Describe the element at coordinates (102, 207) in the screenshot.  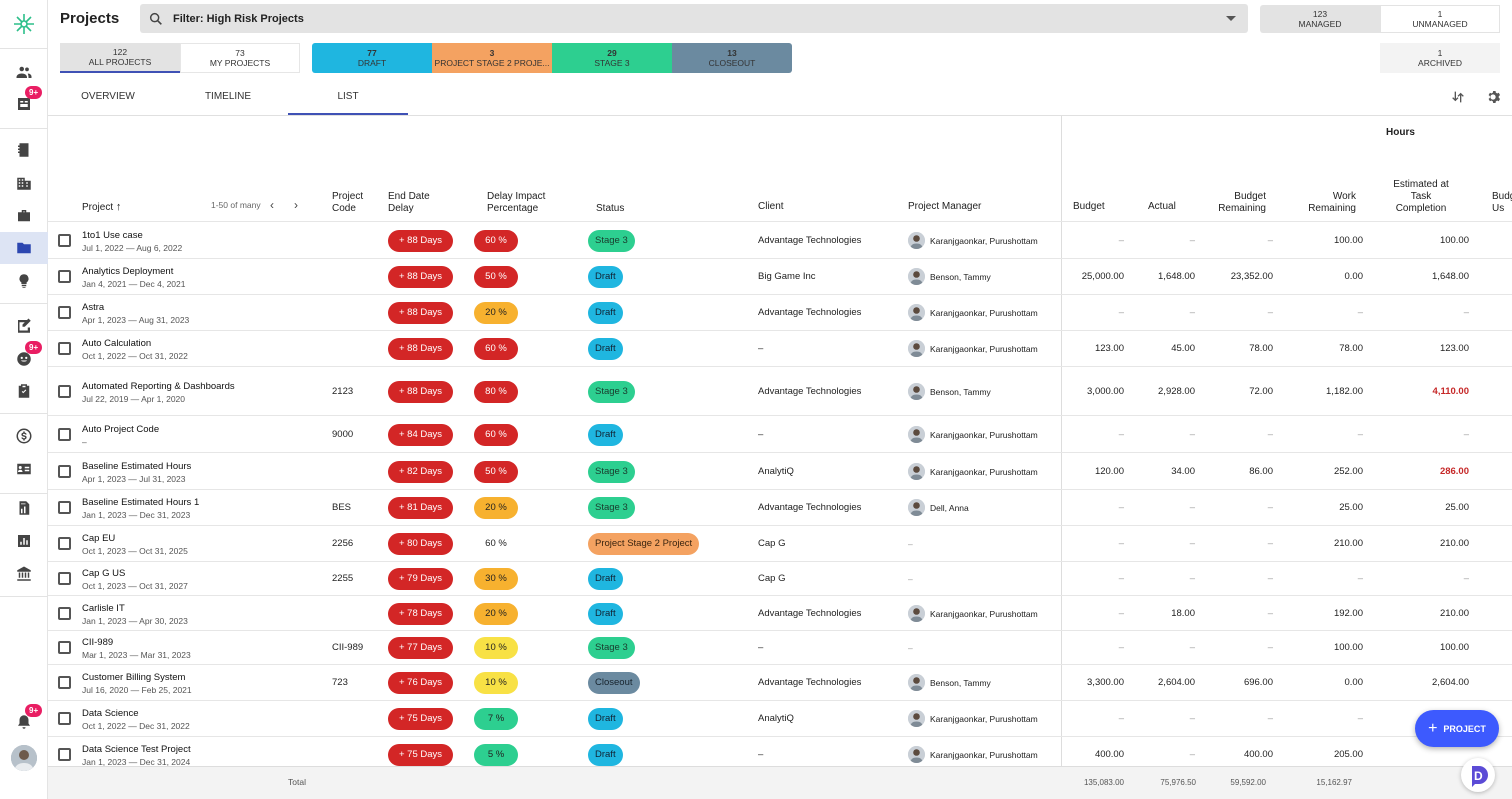
I see `col-project: Project ↑` at that location.